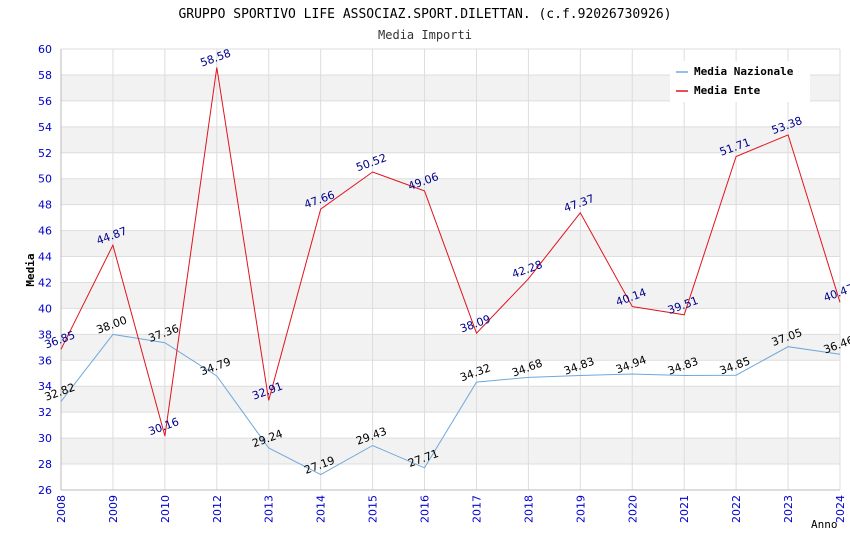 This screenshot has height=550, width=850. I want to click on x-tick-label: 2008, so click(61, 509).